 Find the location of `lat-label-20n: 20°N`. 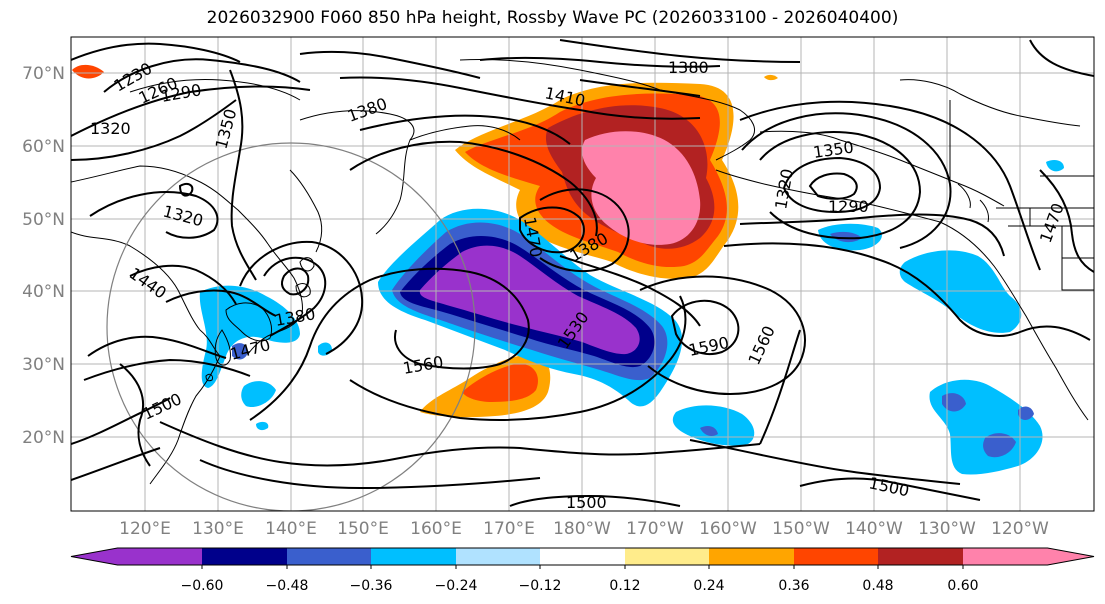

lat-label-20n: 20°N is located at coordinates (43, 438).